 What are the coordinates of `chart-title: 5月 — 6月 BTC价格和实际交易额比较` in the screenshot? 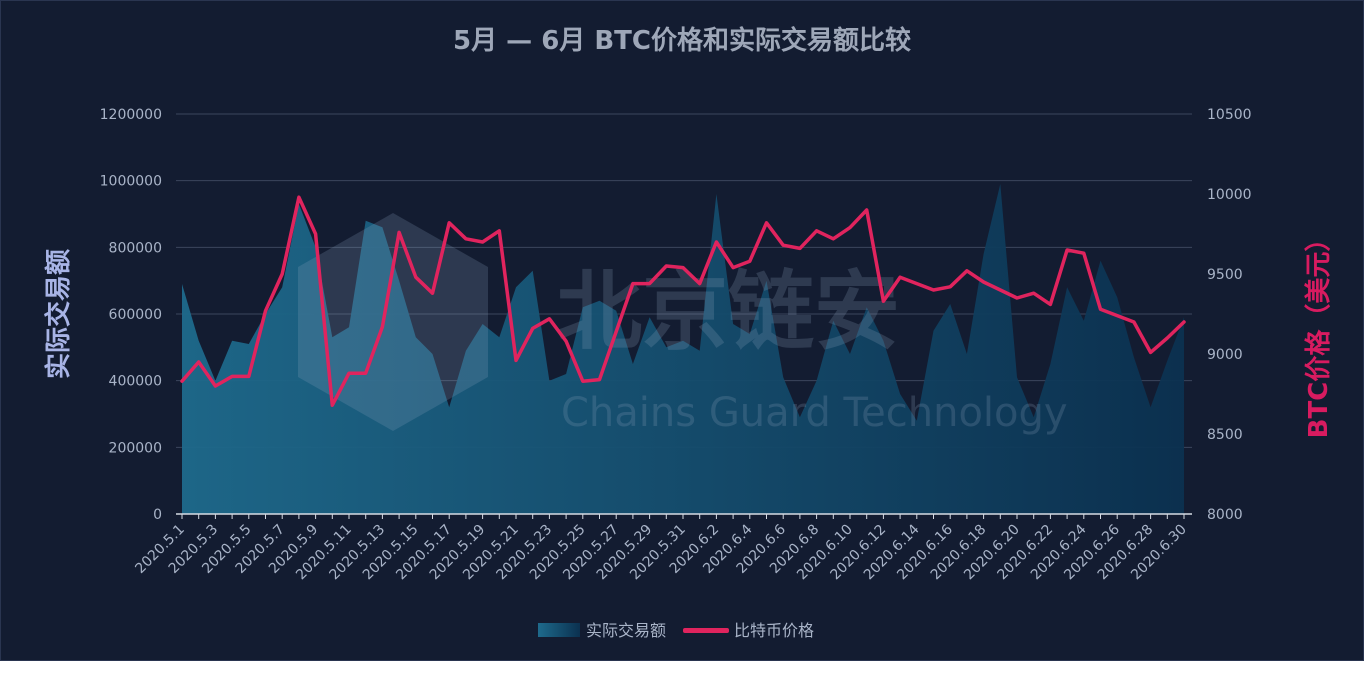 It's located at (682, 40).